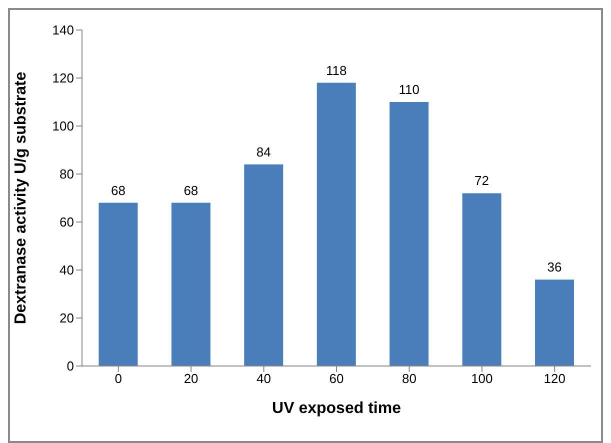 The width and height of the screenshot is (611, 443). Describe the element at coordinates (63, 126) in the screenshot. I see `y-tick-label: 100` at that location.